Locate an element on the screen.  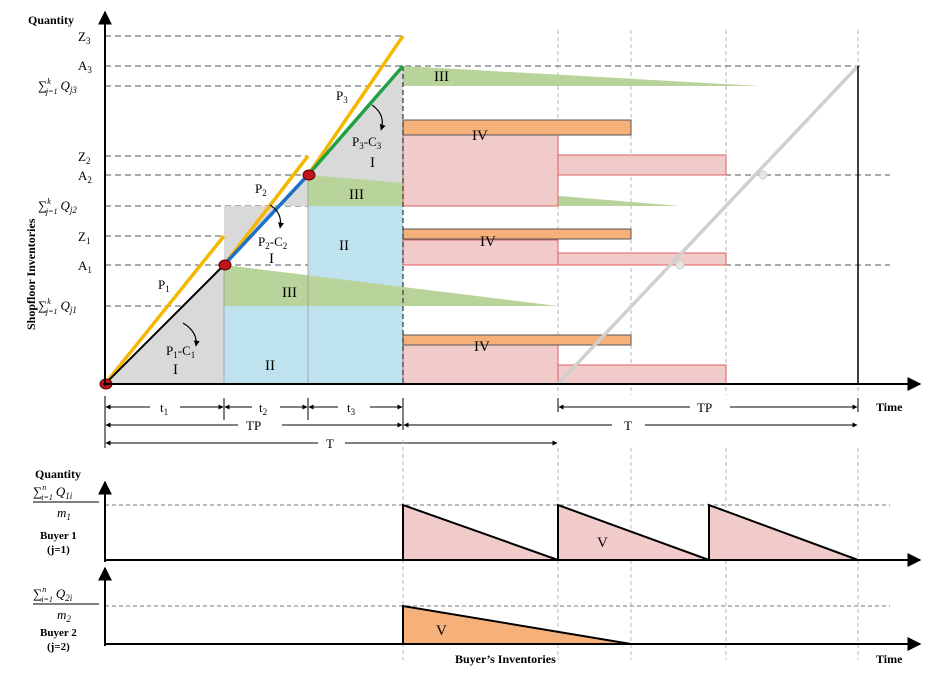
span-arrows is located at coordinates (481, 425).